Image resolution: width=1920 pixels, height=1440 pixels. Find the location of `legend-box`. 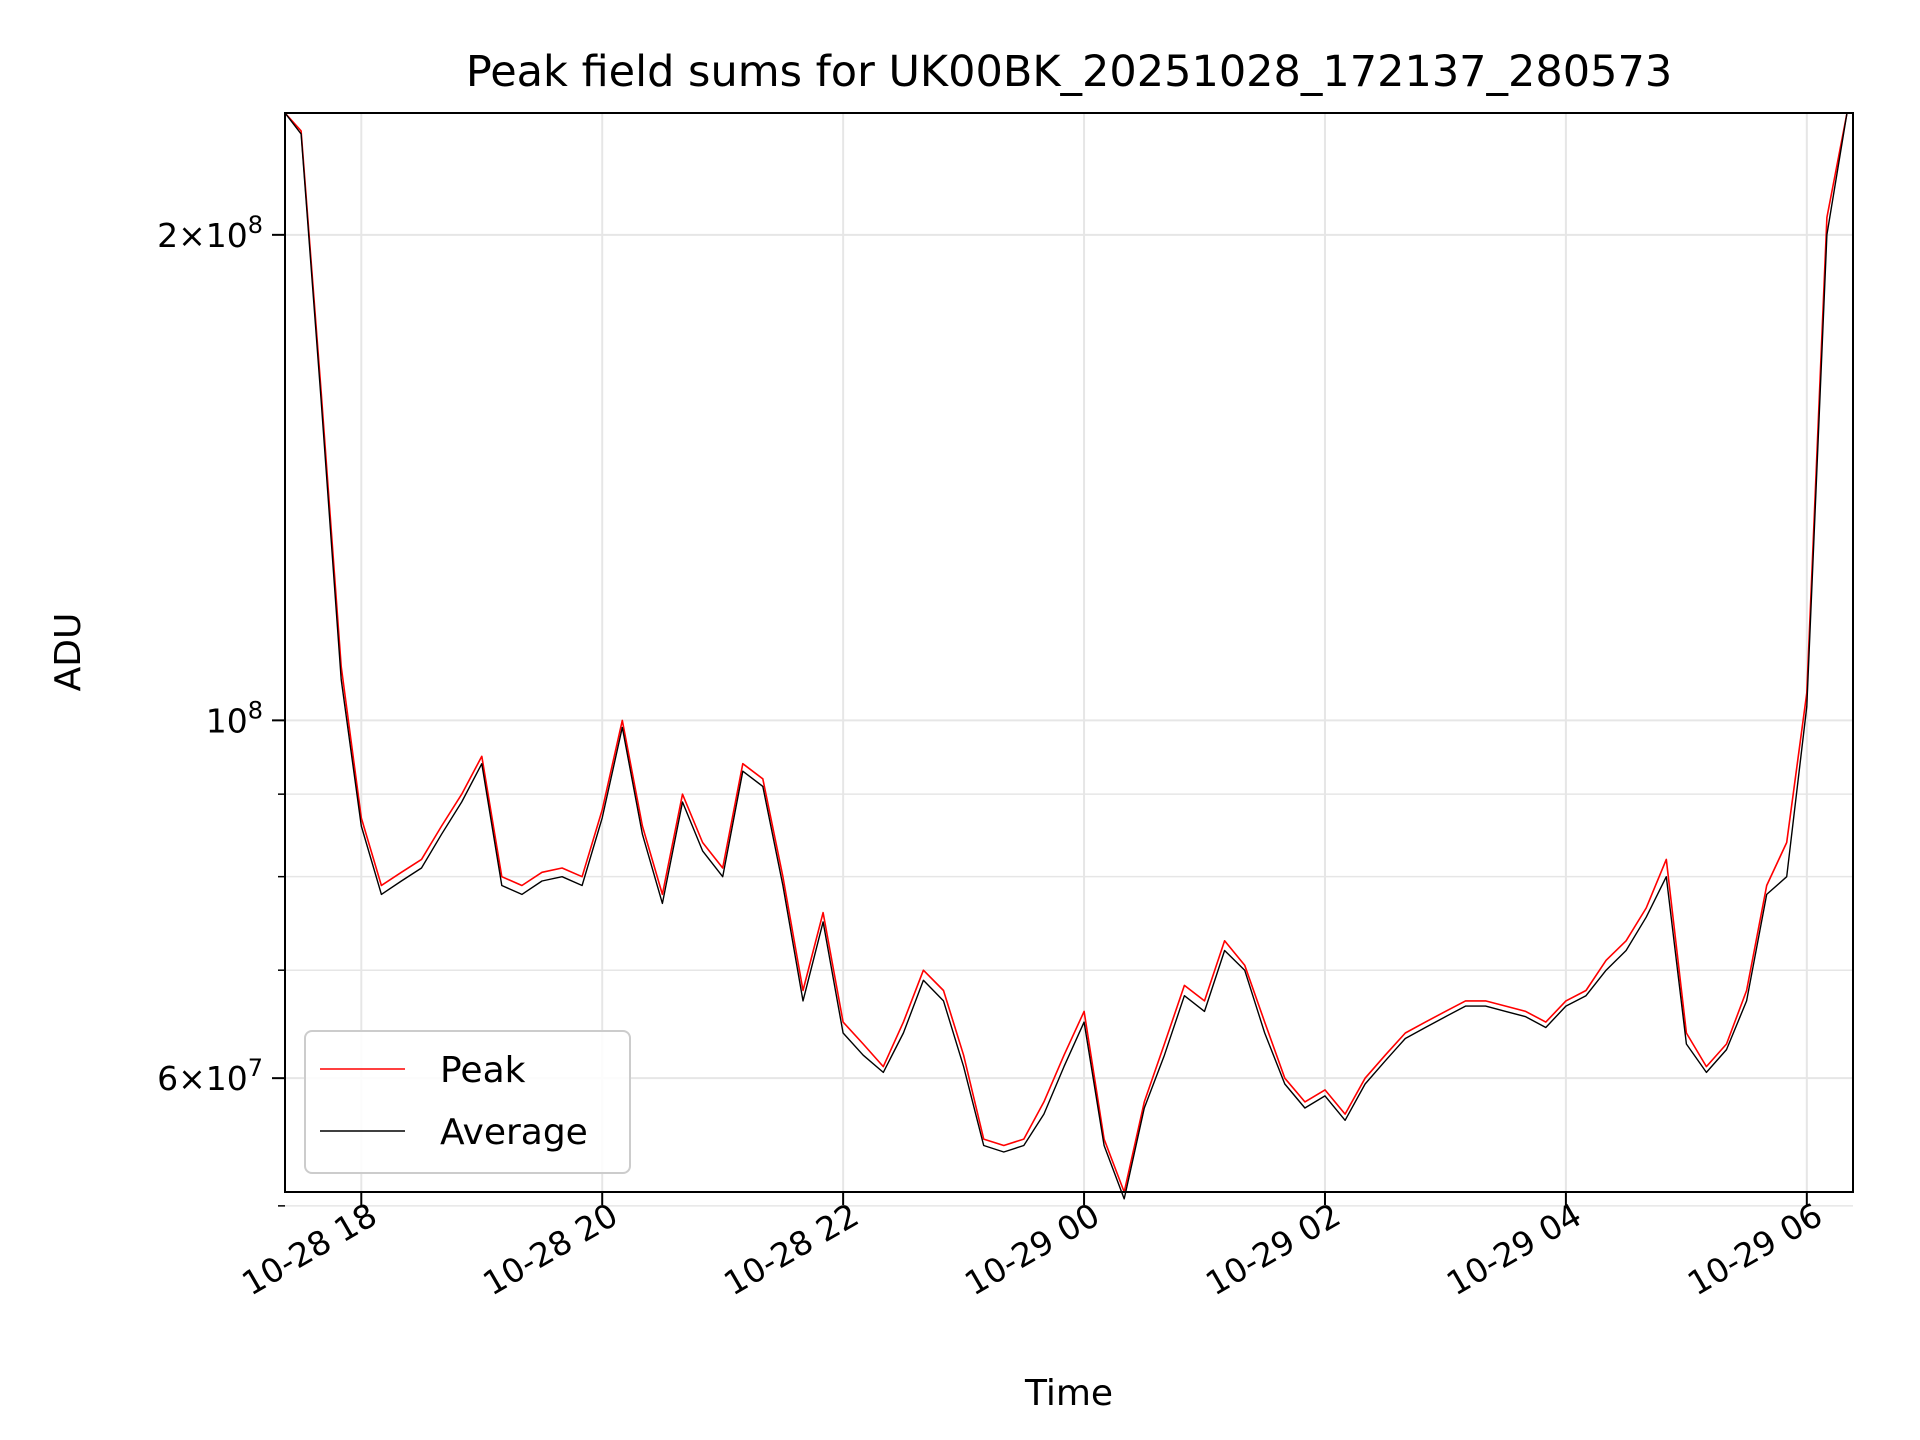

legend-box is located at coordinates (467, 1102).